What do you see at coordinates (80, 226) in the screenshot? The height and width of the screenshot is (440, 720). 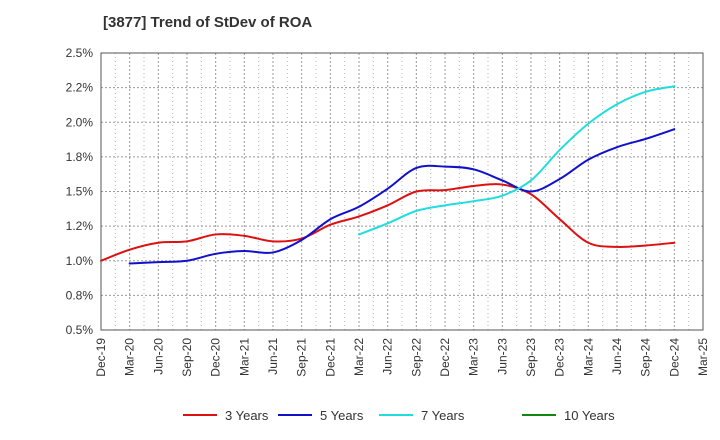 I see `y-tick-label: 1.2%` at bounding box center [80, 226].